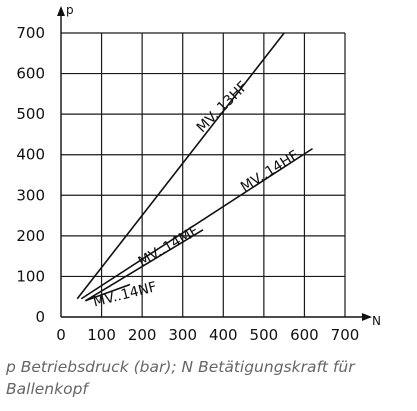 Image resolution: width=417 pixels, height=411 pixels. What do you see at coordinates (222, 107) in the screenshot?
I see `series-label: MV..13HF` at bounding box center [222, 107].